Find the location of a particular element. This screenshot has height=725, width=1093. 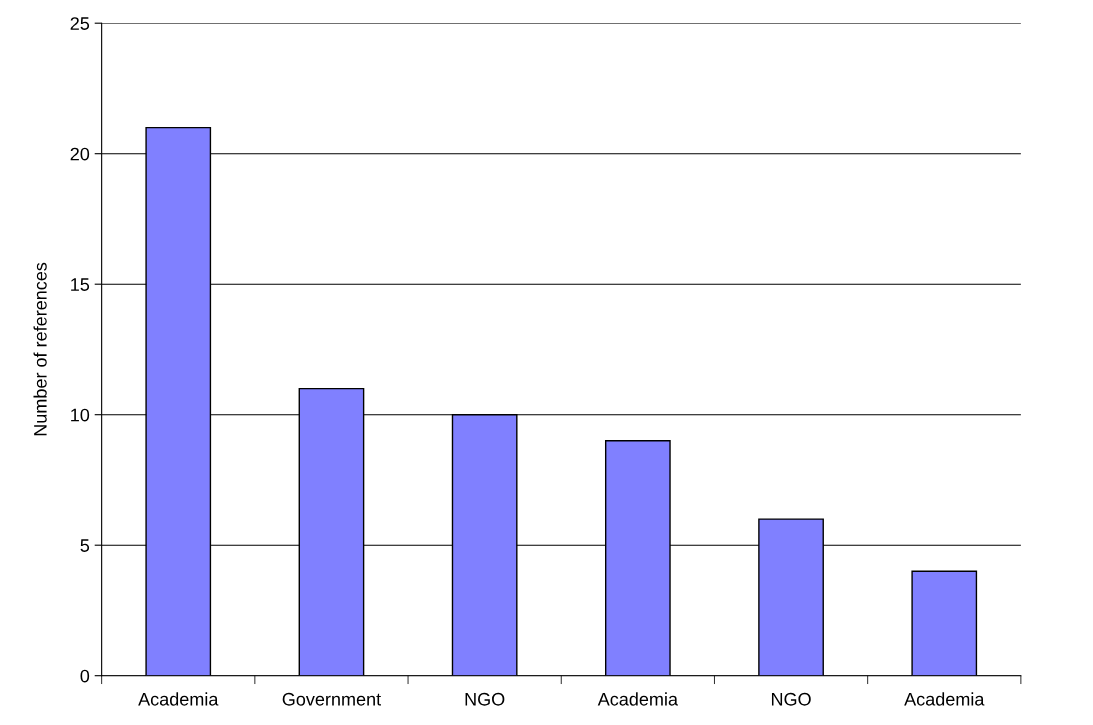

y-axis-title: Number of references is located at coordinates (40, 349).